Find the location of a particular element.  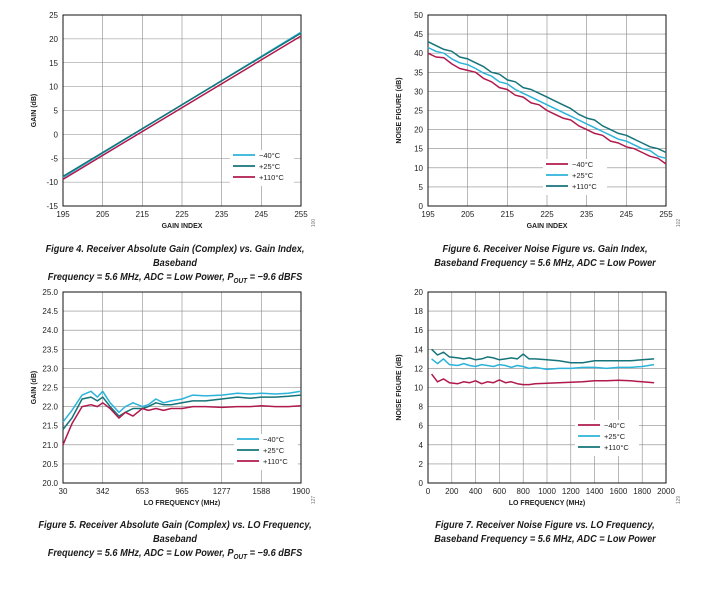

figure-5-caption-tail: = −9.6 dBFS is located at coordinates (275, 553).